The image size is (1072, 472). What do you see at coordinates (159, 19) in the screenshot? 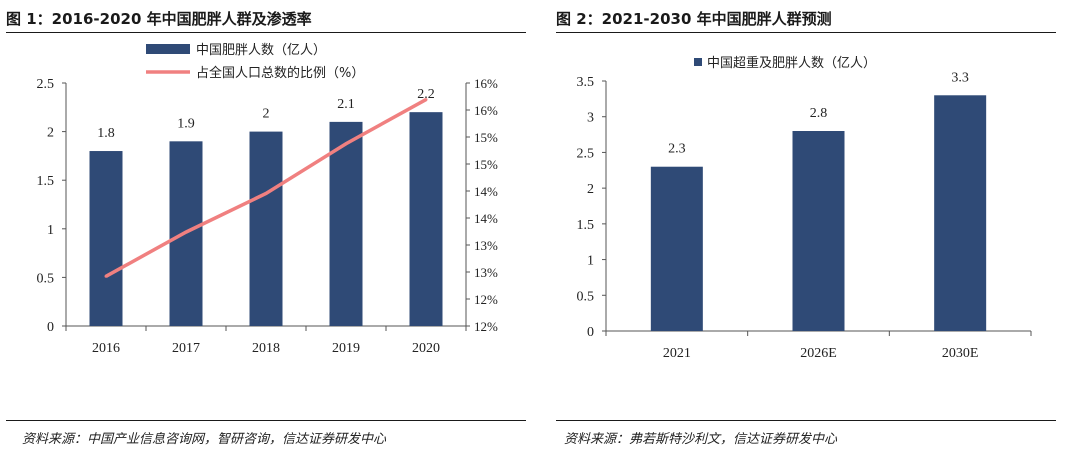
I see `figure-1-title: 图 1：2016-2020 年中国肥胖人群及渗透率` at bounding box center [159, 19].